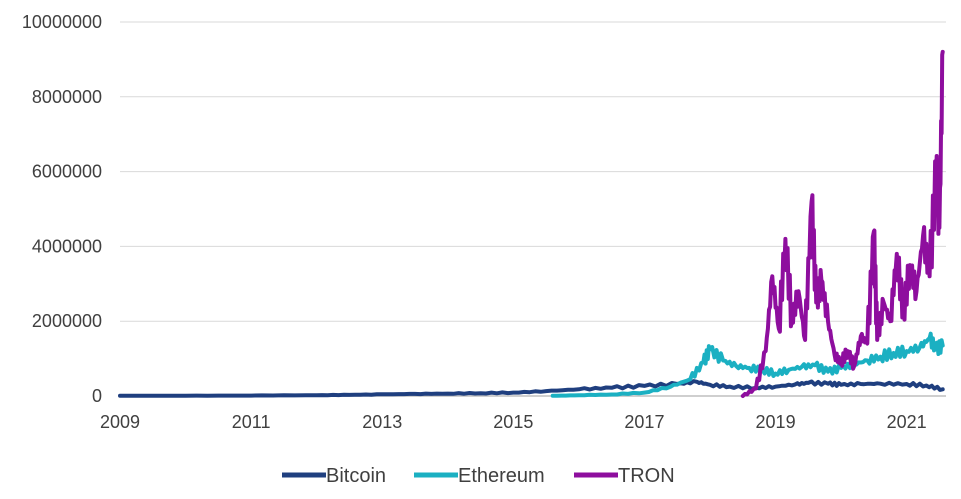  I want to click on x-tick-label: 2011, so click(251, 422).